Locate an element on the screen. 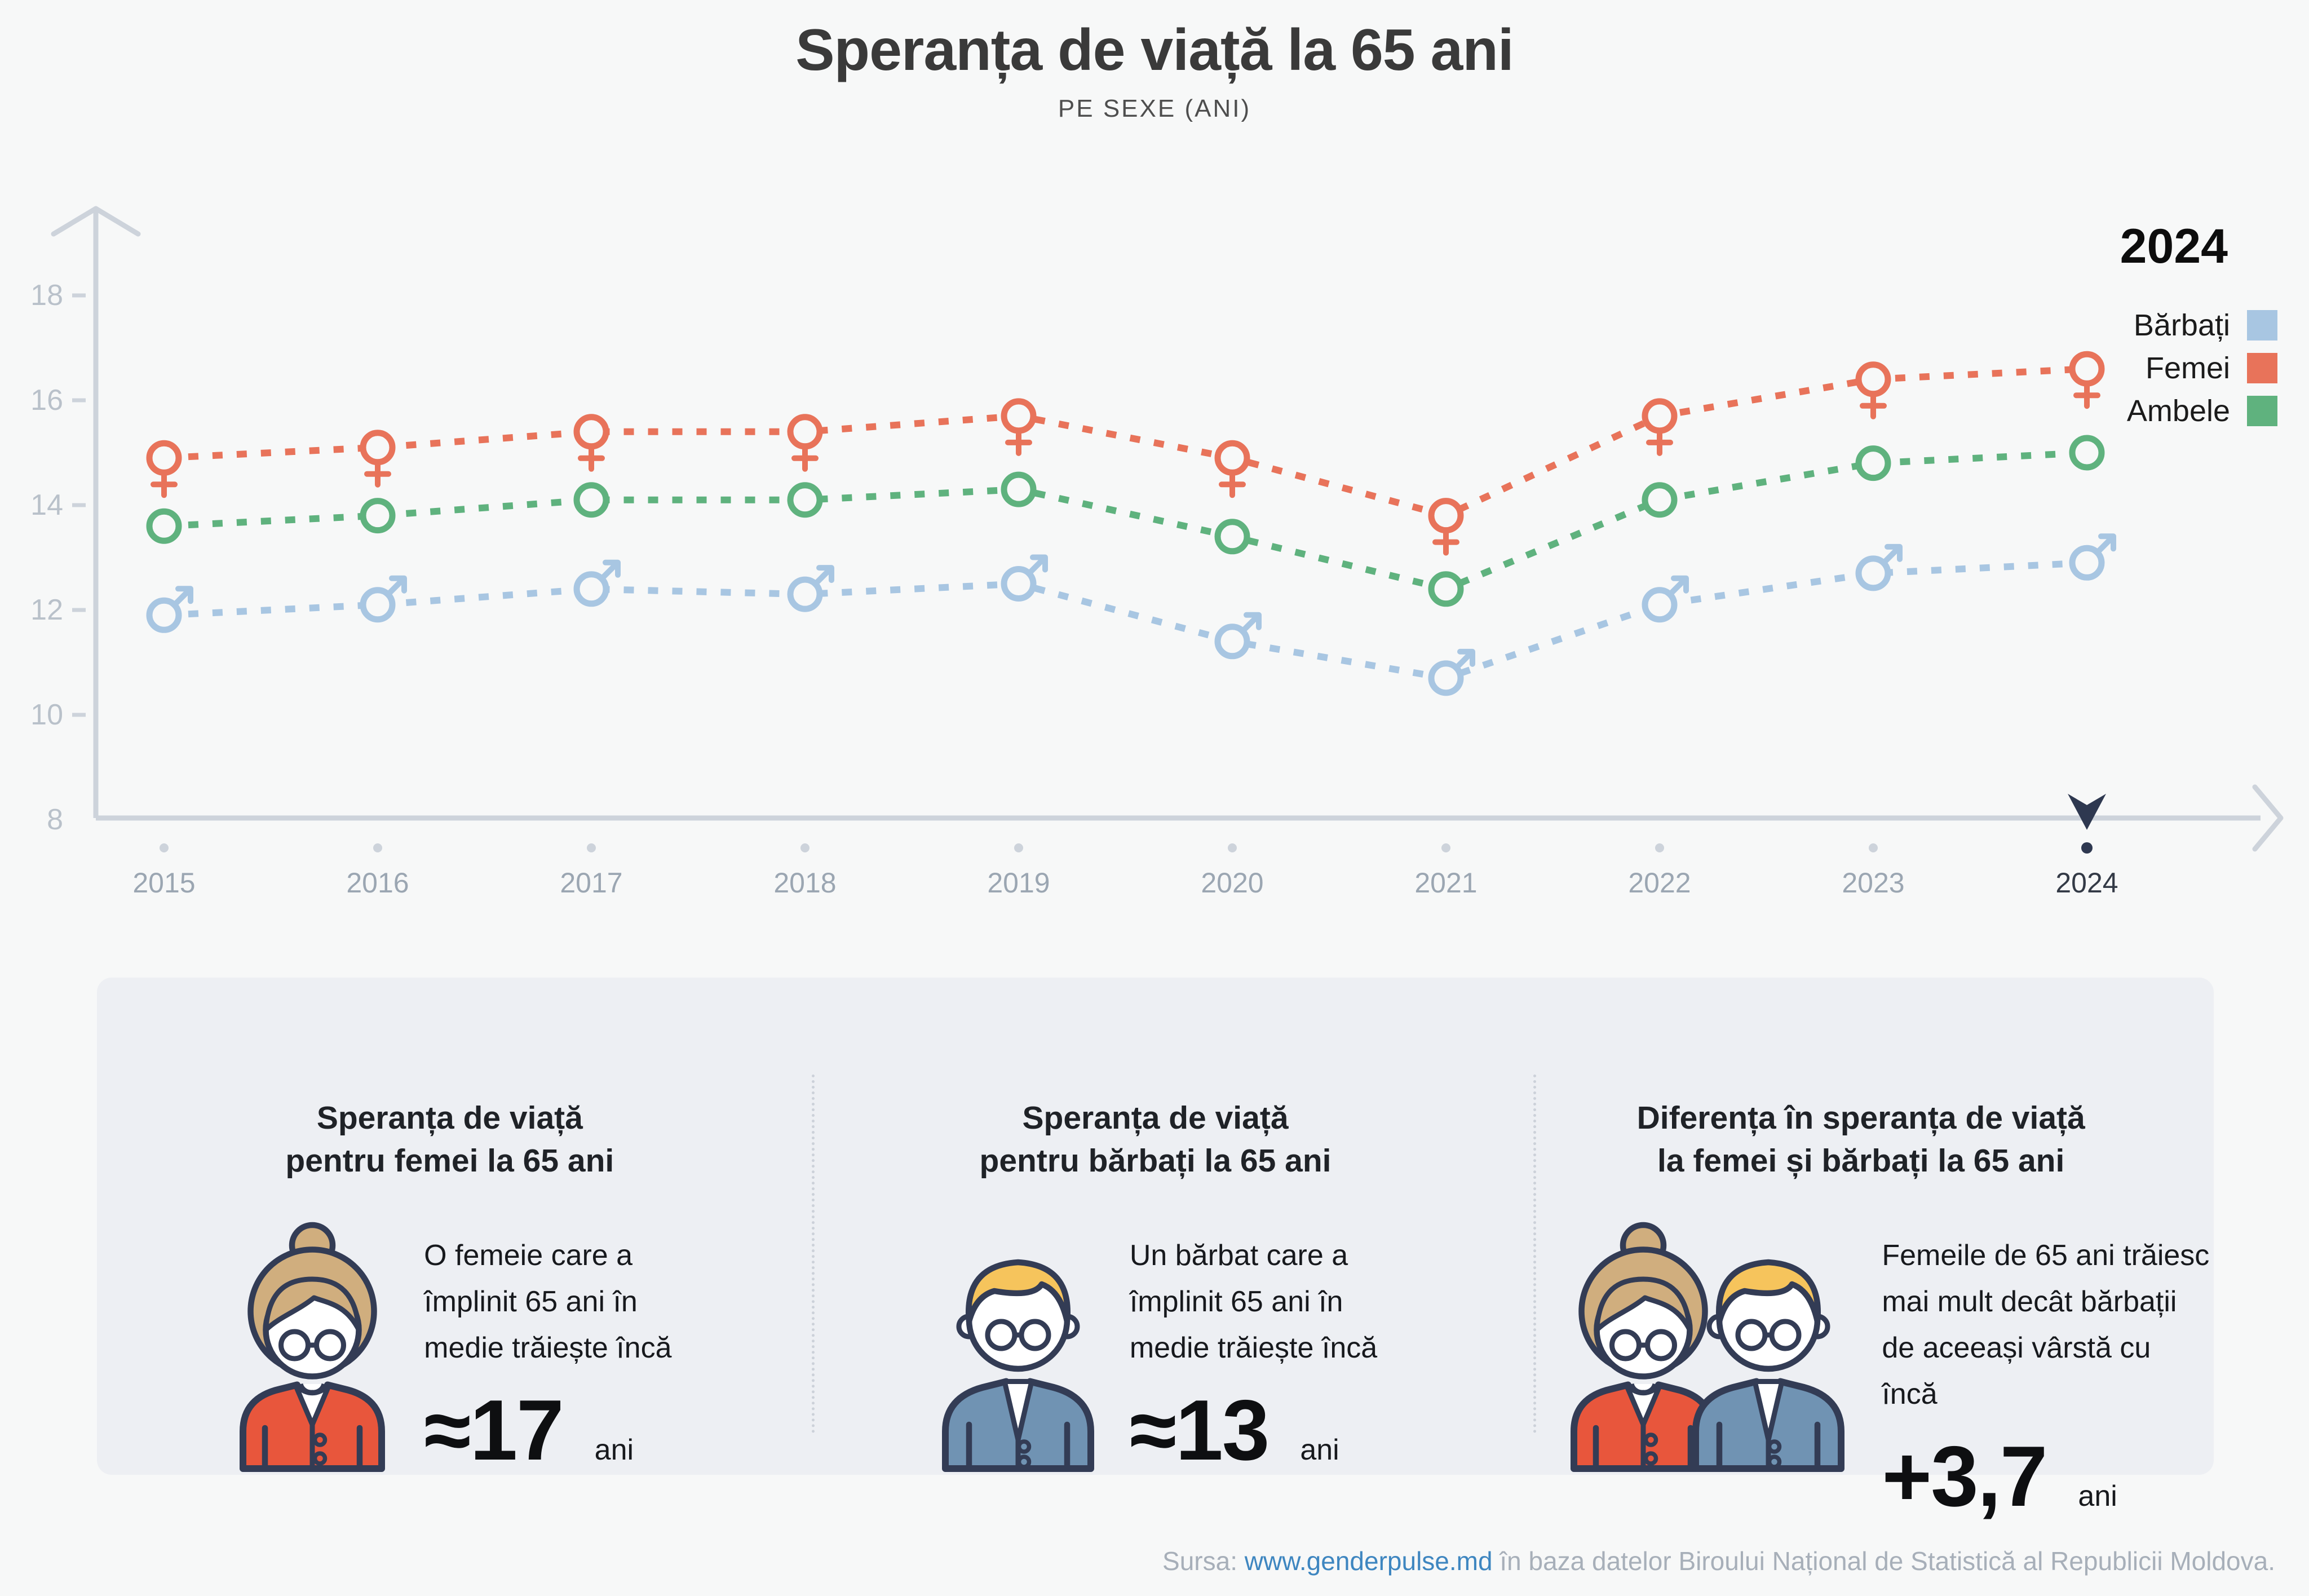  elderly-man-icon is located at coordinates (1018, 1346).